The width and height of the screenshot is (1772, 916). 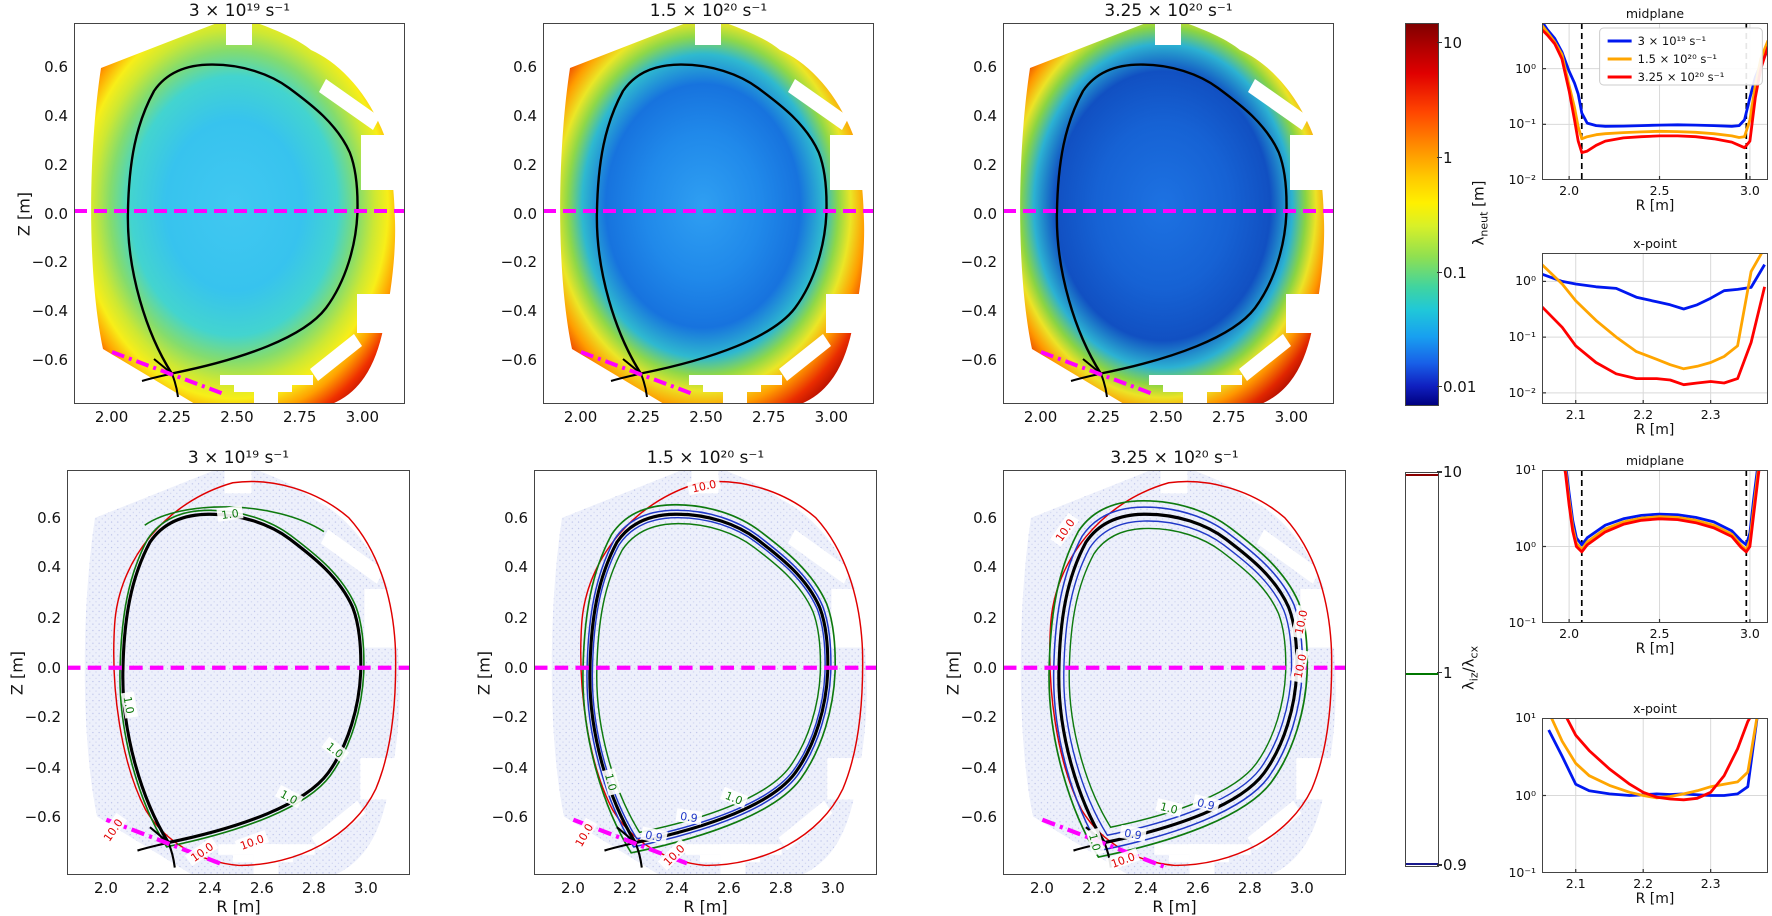 I want to click on line-plot-ratio-midplane, so click(x=1655, y=546).